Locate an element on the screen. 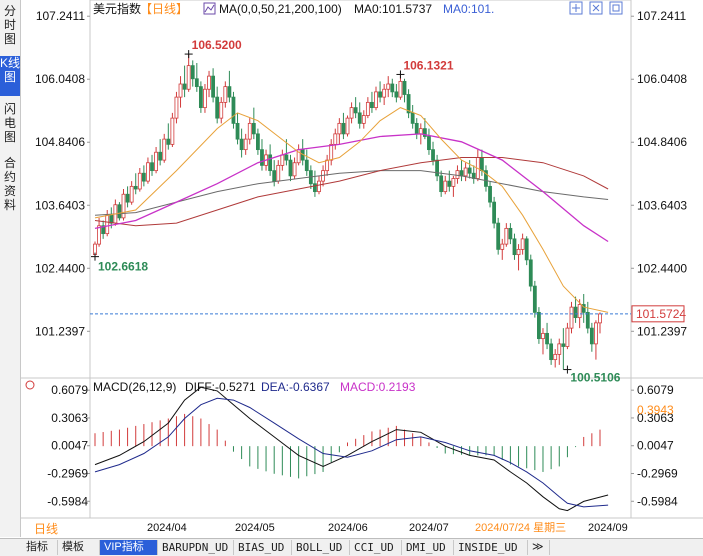 The image size is (703, 556). price-tick-label-left: 101.2397 is located at coordinates (60, 331).